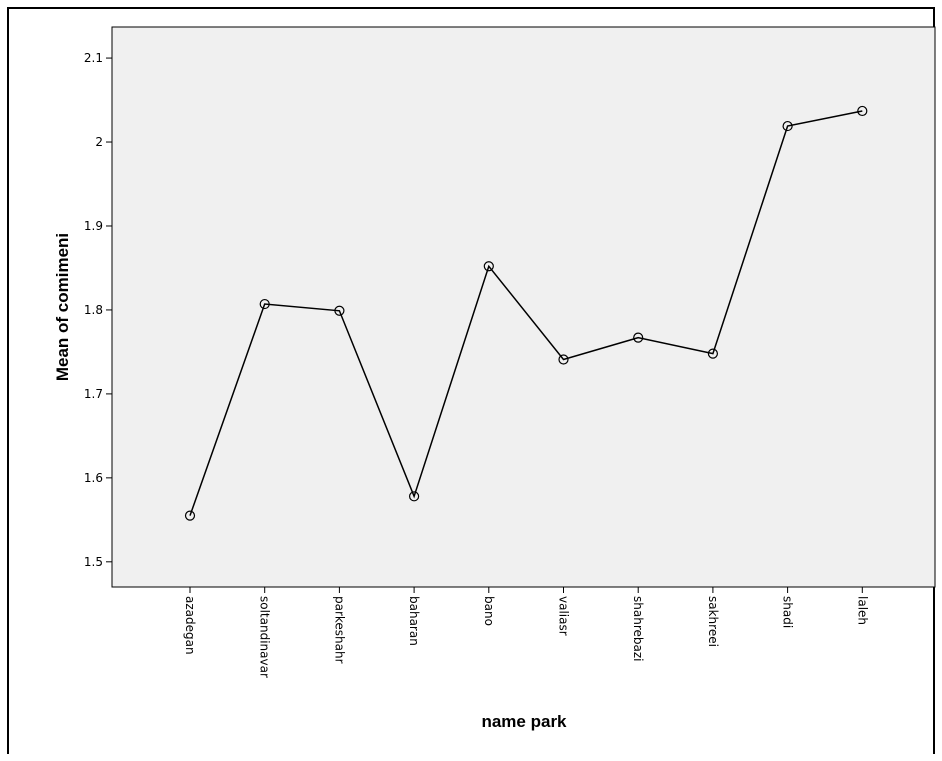 The height and width of the screenshot is (761, 942). What do you see at coordinates (564, 616) in the screenshot?
I see `x-tick-label: valiasr` at bounding box center [564, 616].